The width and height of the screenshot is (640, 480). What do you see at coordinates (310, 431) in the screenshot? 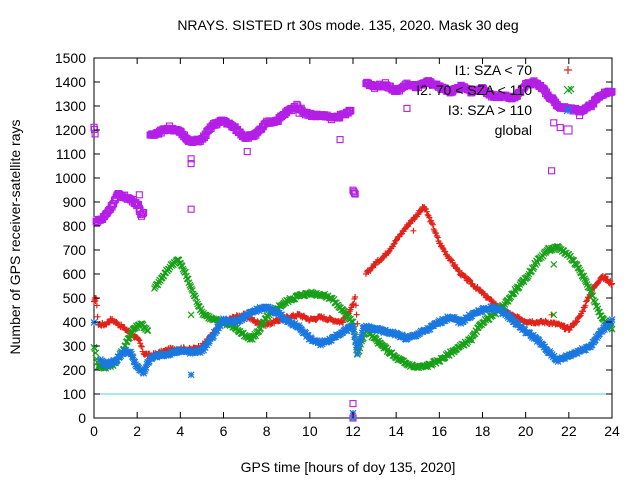
I see `x-tick-label: 10` at bounding box center [310, 431].